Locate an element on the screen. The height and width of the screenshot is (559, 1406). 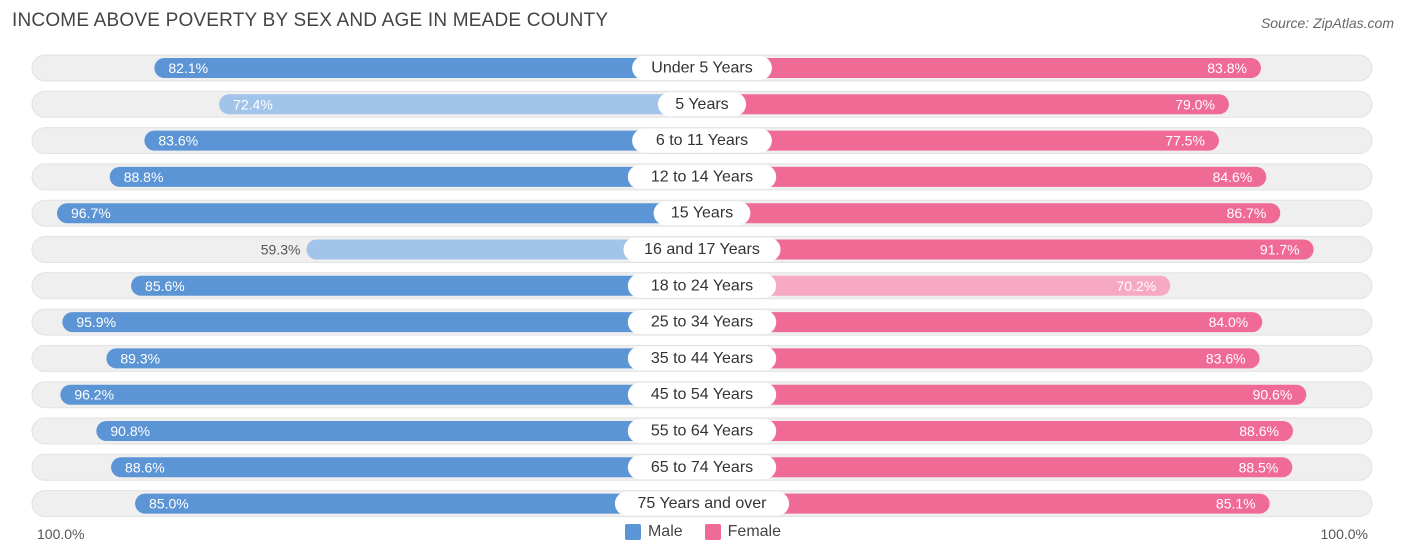
category-label: 16 and 17 Years is located at coordinates (702, 249).